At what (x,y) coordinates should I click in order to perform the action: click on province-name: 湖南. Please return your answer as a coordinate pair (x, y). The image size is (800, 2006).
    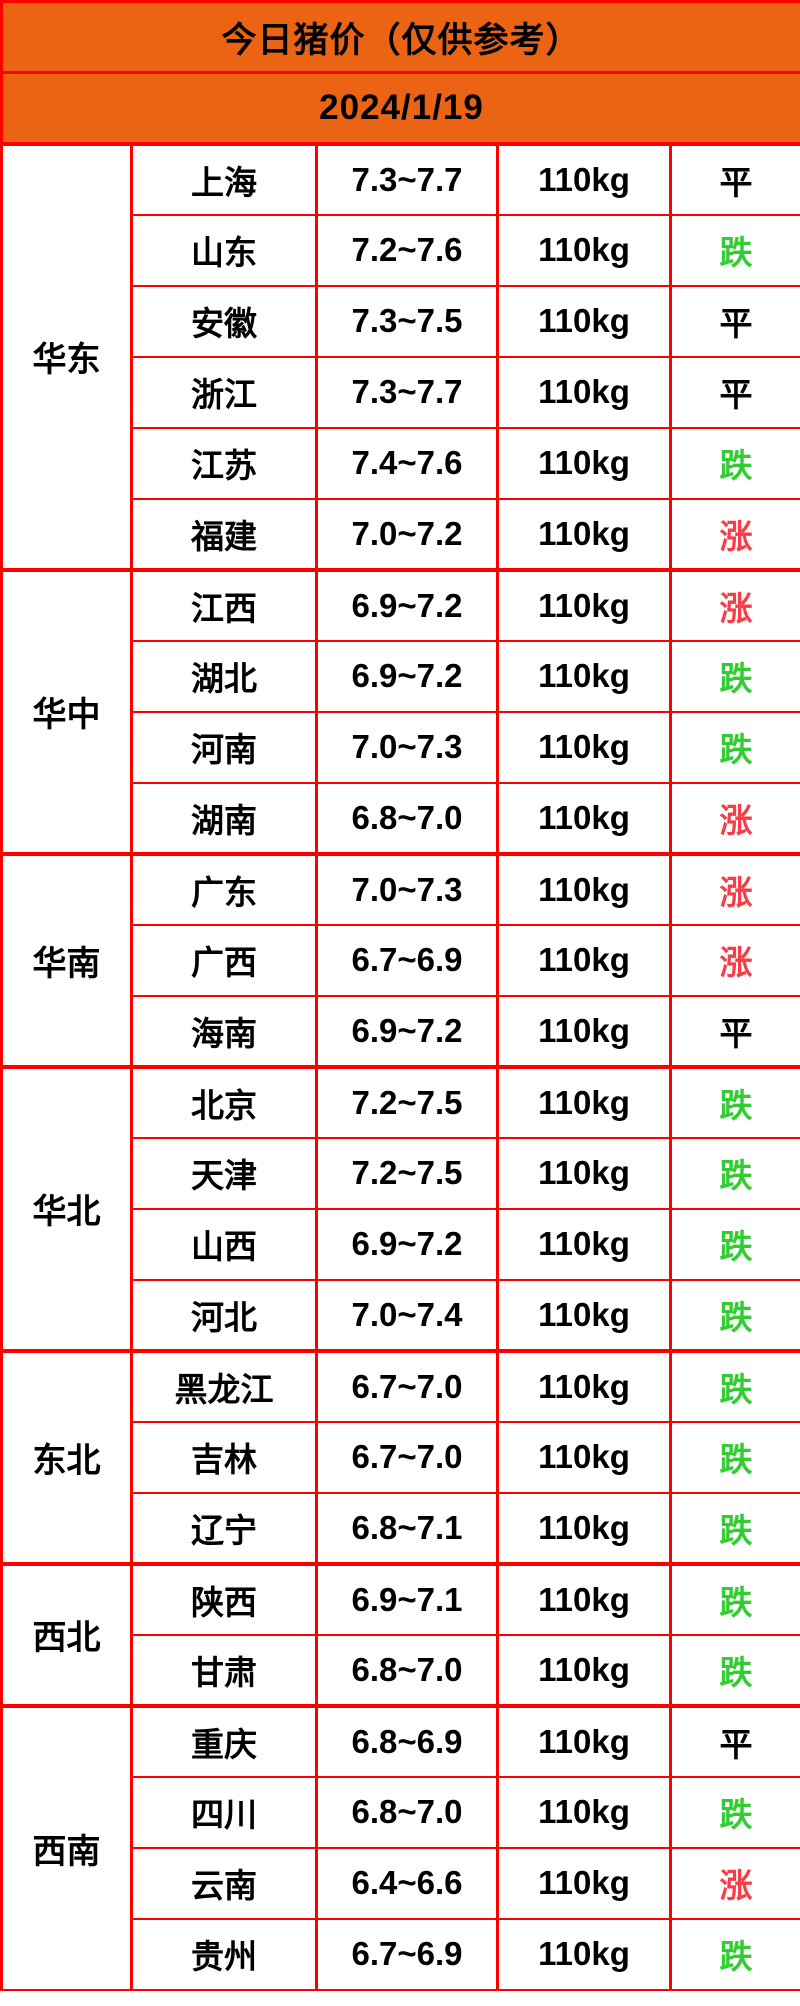
    Looking at the image, I should click on (224, 818).